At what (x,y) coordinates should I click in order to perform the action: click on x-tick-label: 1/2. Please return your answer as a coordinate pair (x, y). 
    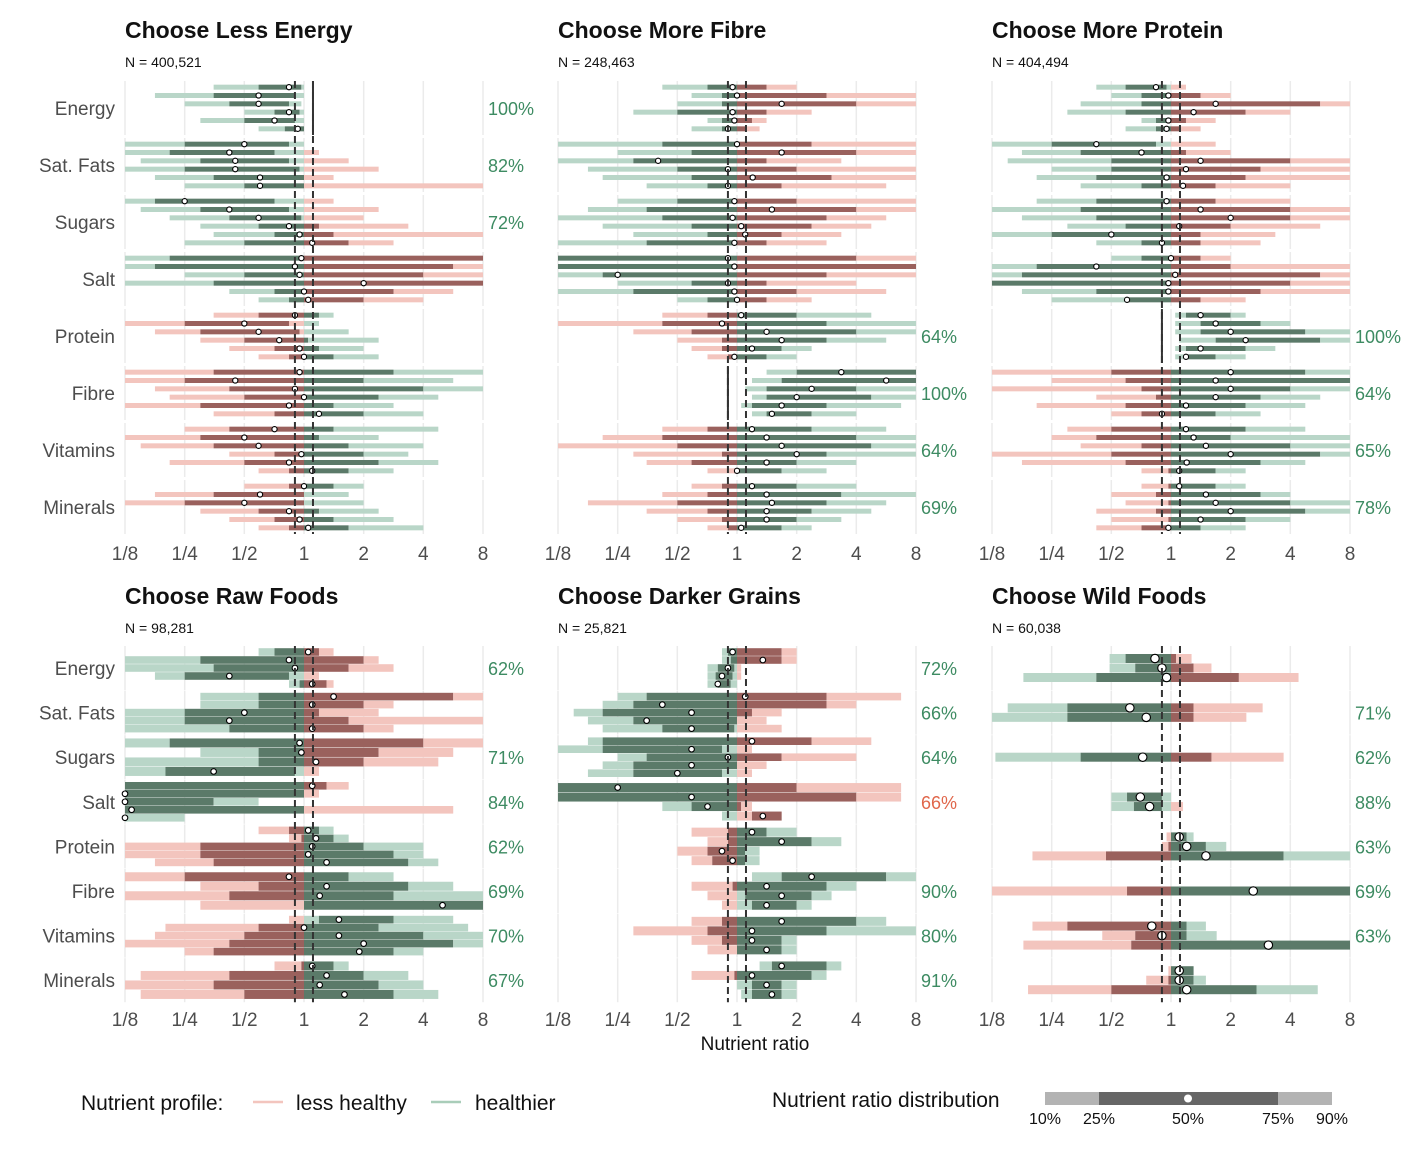
    Looking at the image, I should click on (1111, 1020).